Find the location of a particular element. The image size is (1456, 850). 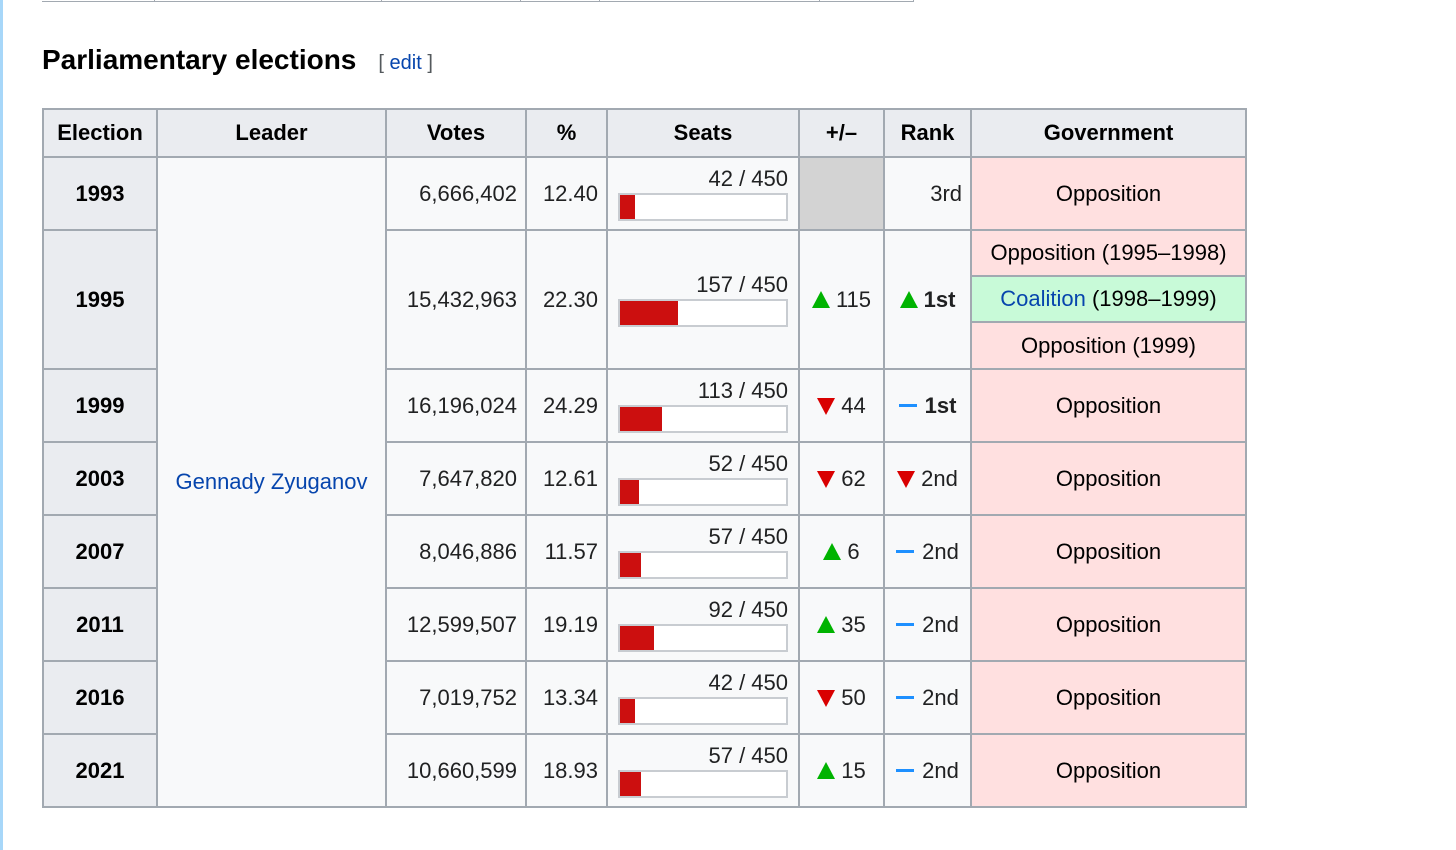

col-header-government: Government is located at coordinates (1108, 133).